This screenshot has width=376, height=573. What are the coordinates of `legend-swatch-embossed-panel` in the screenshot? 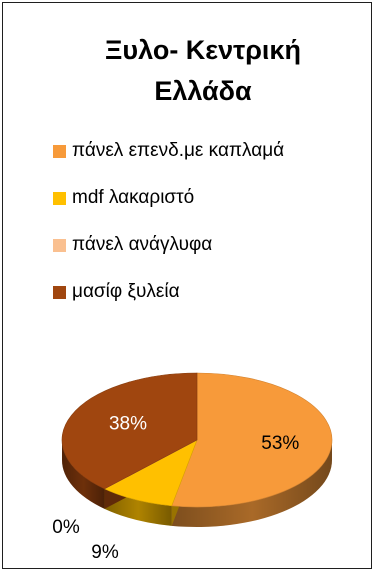 It's located at (59, 245).